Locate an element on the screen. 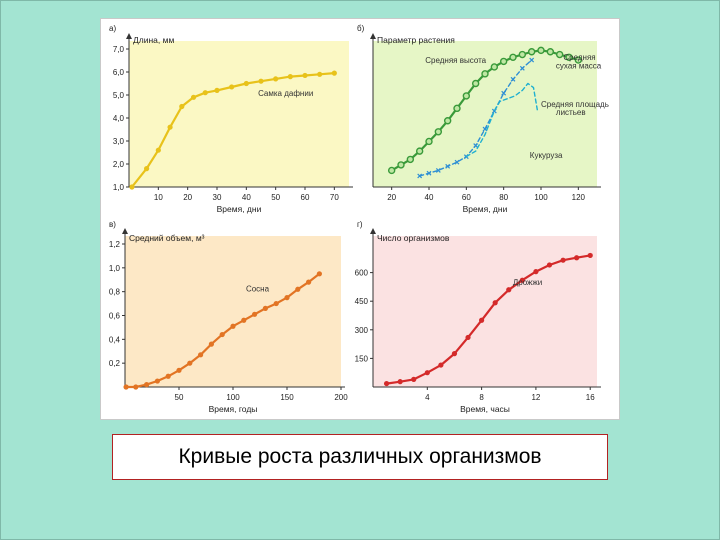 The image size is (720, 540). x-tick-label: 120 is located at coordinates (579, 197).